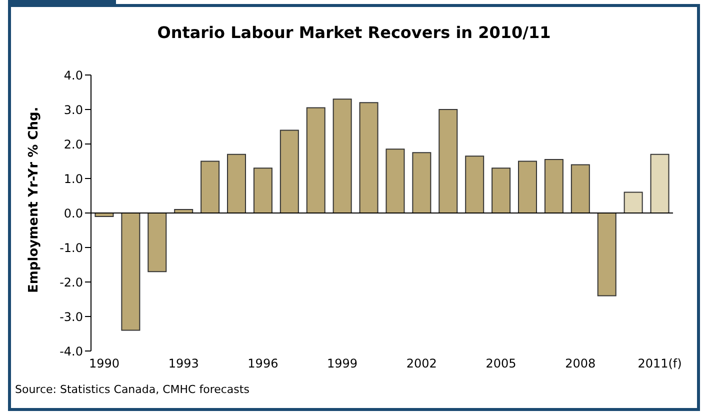 The width and height of the screenshot is (708, 419). I want to click on x-tick-label: 2002, so click(421, 363).